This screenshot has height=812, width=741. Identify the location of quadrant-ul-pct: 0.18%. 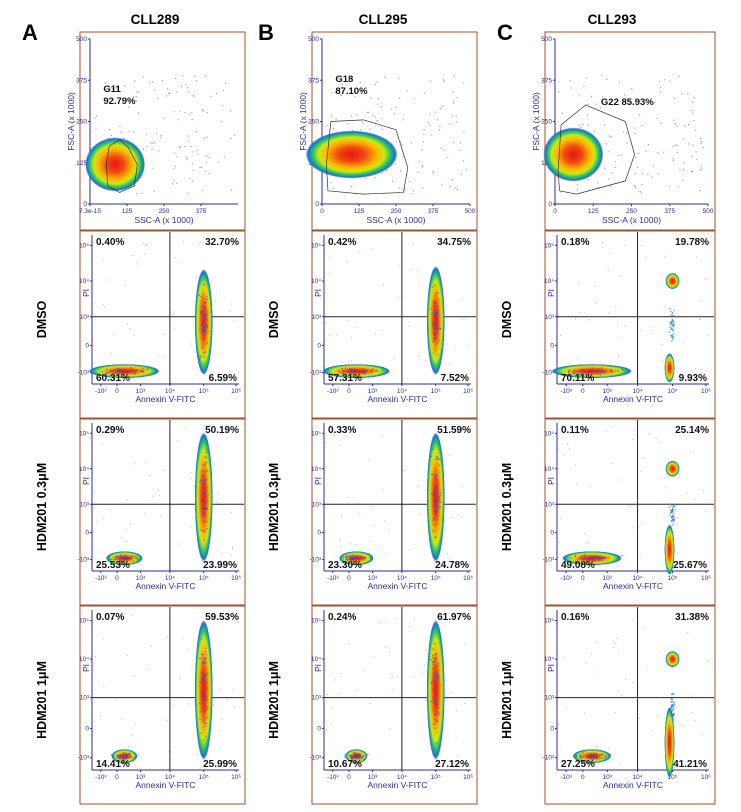
(575, 242).